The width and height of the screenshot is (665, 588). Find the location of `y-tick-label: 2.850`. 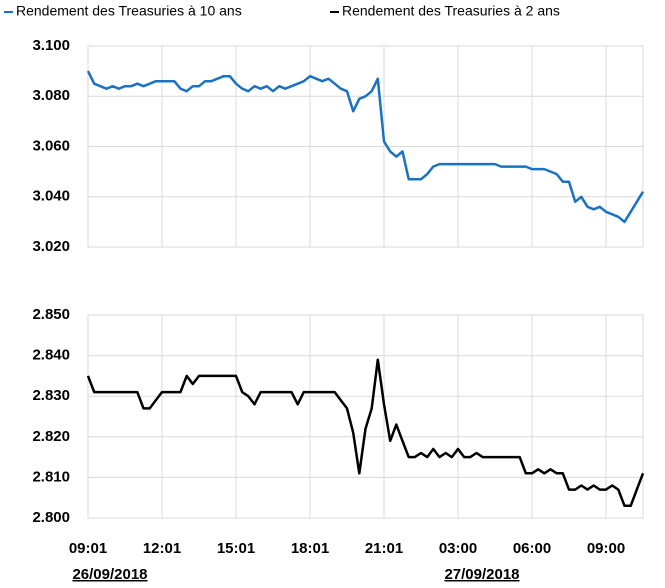

y-tick-label: 2.850 is located at coordinates (51, 314).